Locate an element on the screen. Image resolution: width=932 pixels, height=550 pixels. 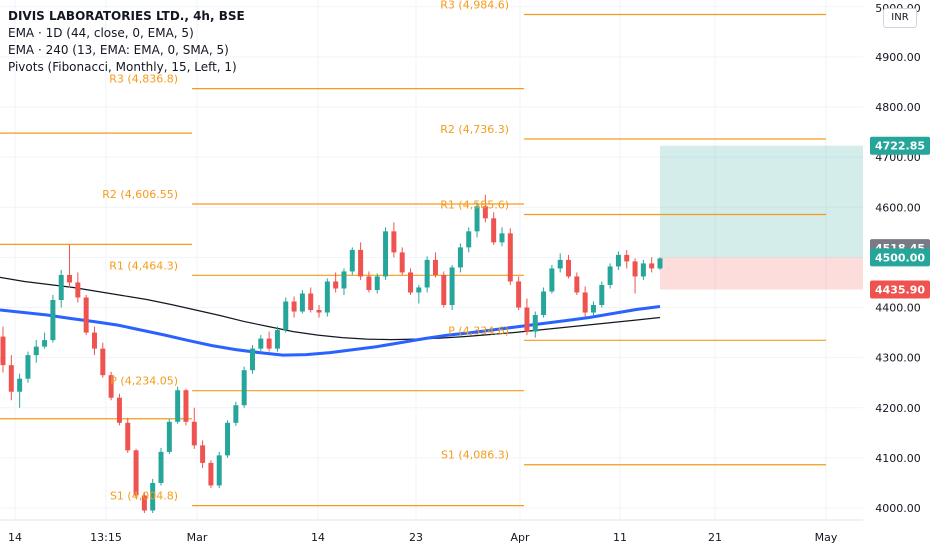
y-tick-label: 4900.00 is located at coordinates (898, 57).